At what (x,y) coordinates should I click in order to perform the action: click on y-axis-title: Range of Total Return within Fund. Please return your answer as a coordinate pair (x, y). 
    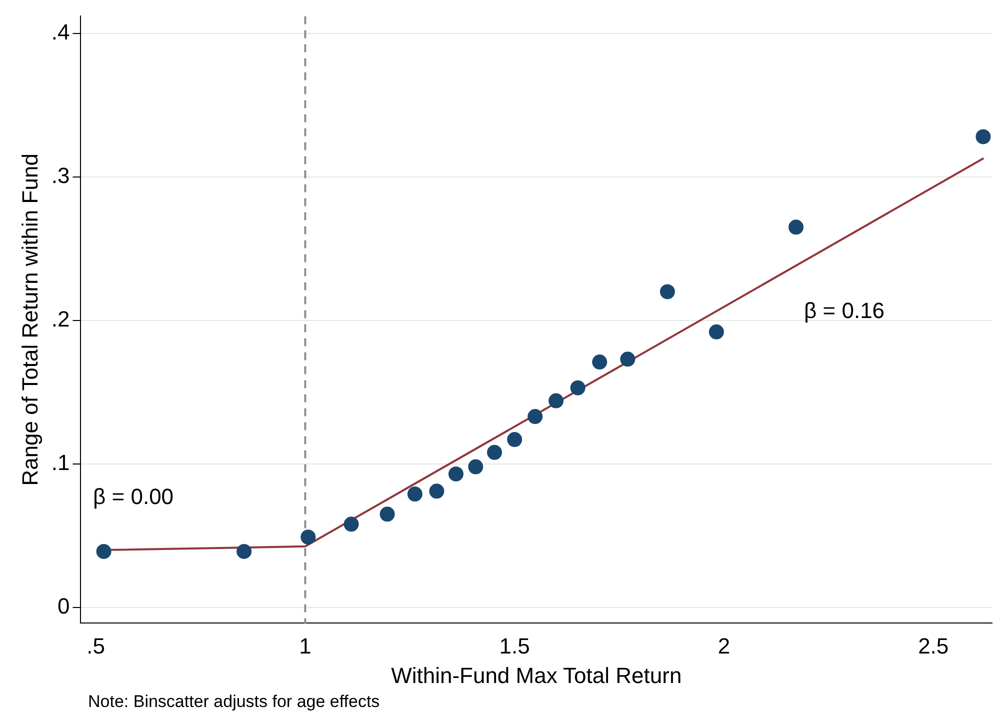
    Looking at the image, I should click on (29, 320).